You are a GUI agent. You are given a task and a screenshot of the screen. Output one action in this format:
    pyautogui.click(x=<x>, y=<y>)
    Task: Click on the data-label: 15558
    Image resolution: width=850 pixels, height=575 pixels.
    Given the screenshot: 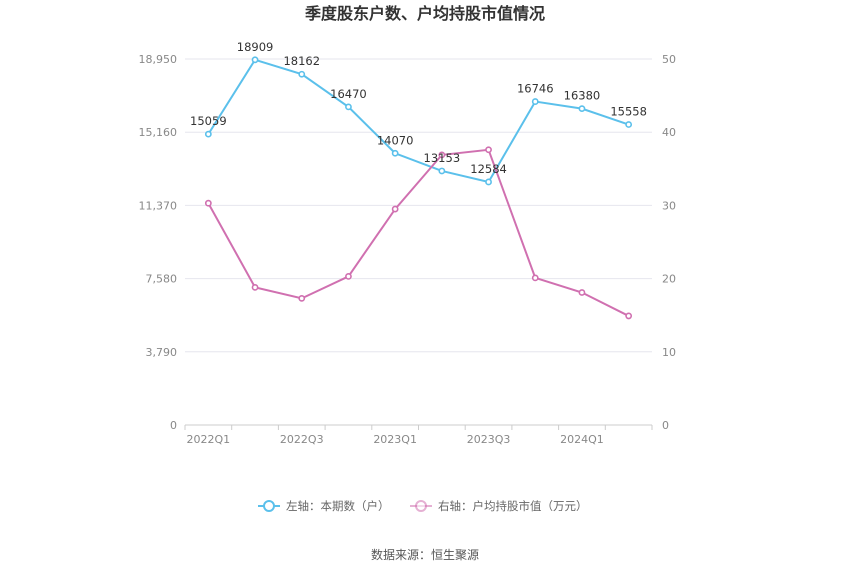 What is the action you would take?
    pyautogui.click(x=628, y=112)
    